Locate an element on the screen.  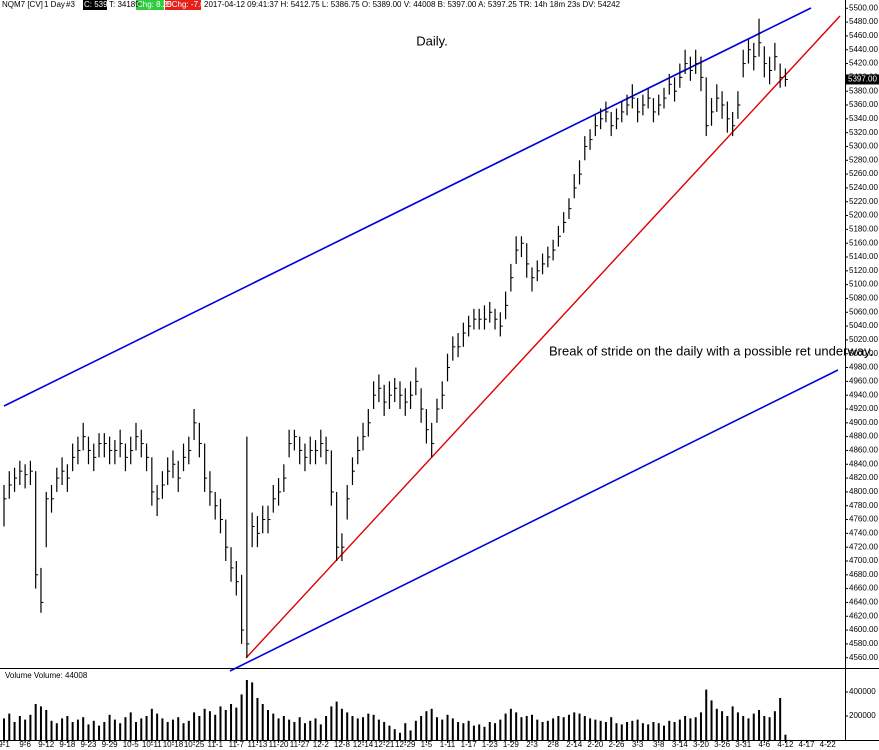
y-tick-label: 5200.00 is located at coordinates (863, 215).